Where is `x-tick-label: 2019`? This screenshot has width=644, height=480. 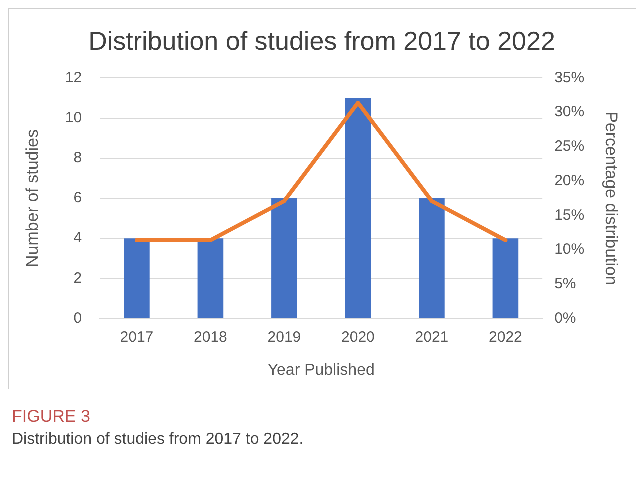 x-tick-label: 2019 is located at coordinates (285, 337).